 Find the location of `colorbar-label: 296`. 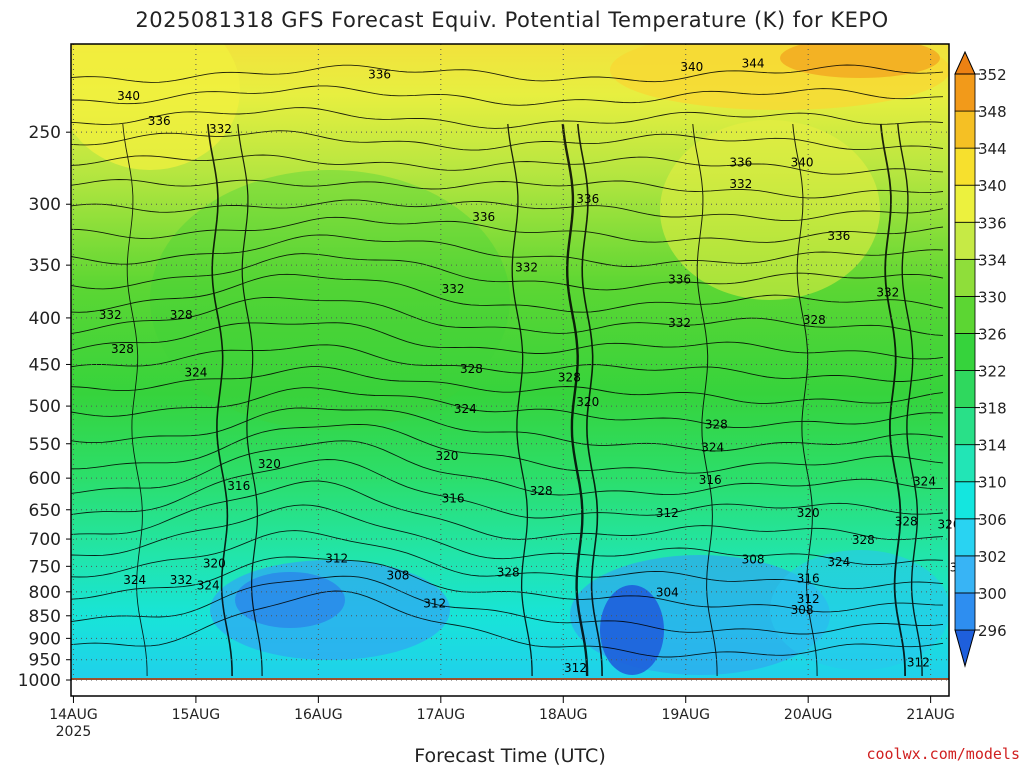

colorbar-label: 296 is located at coordinates (992, 631).